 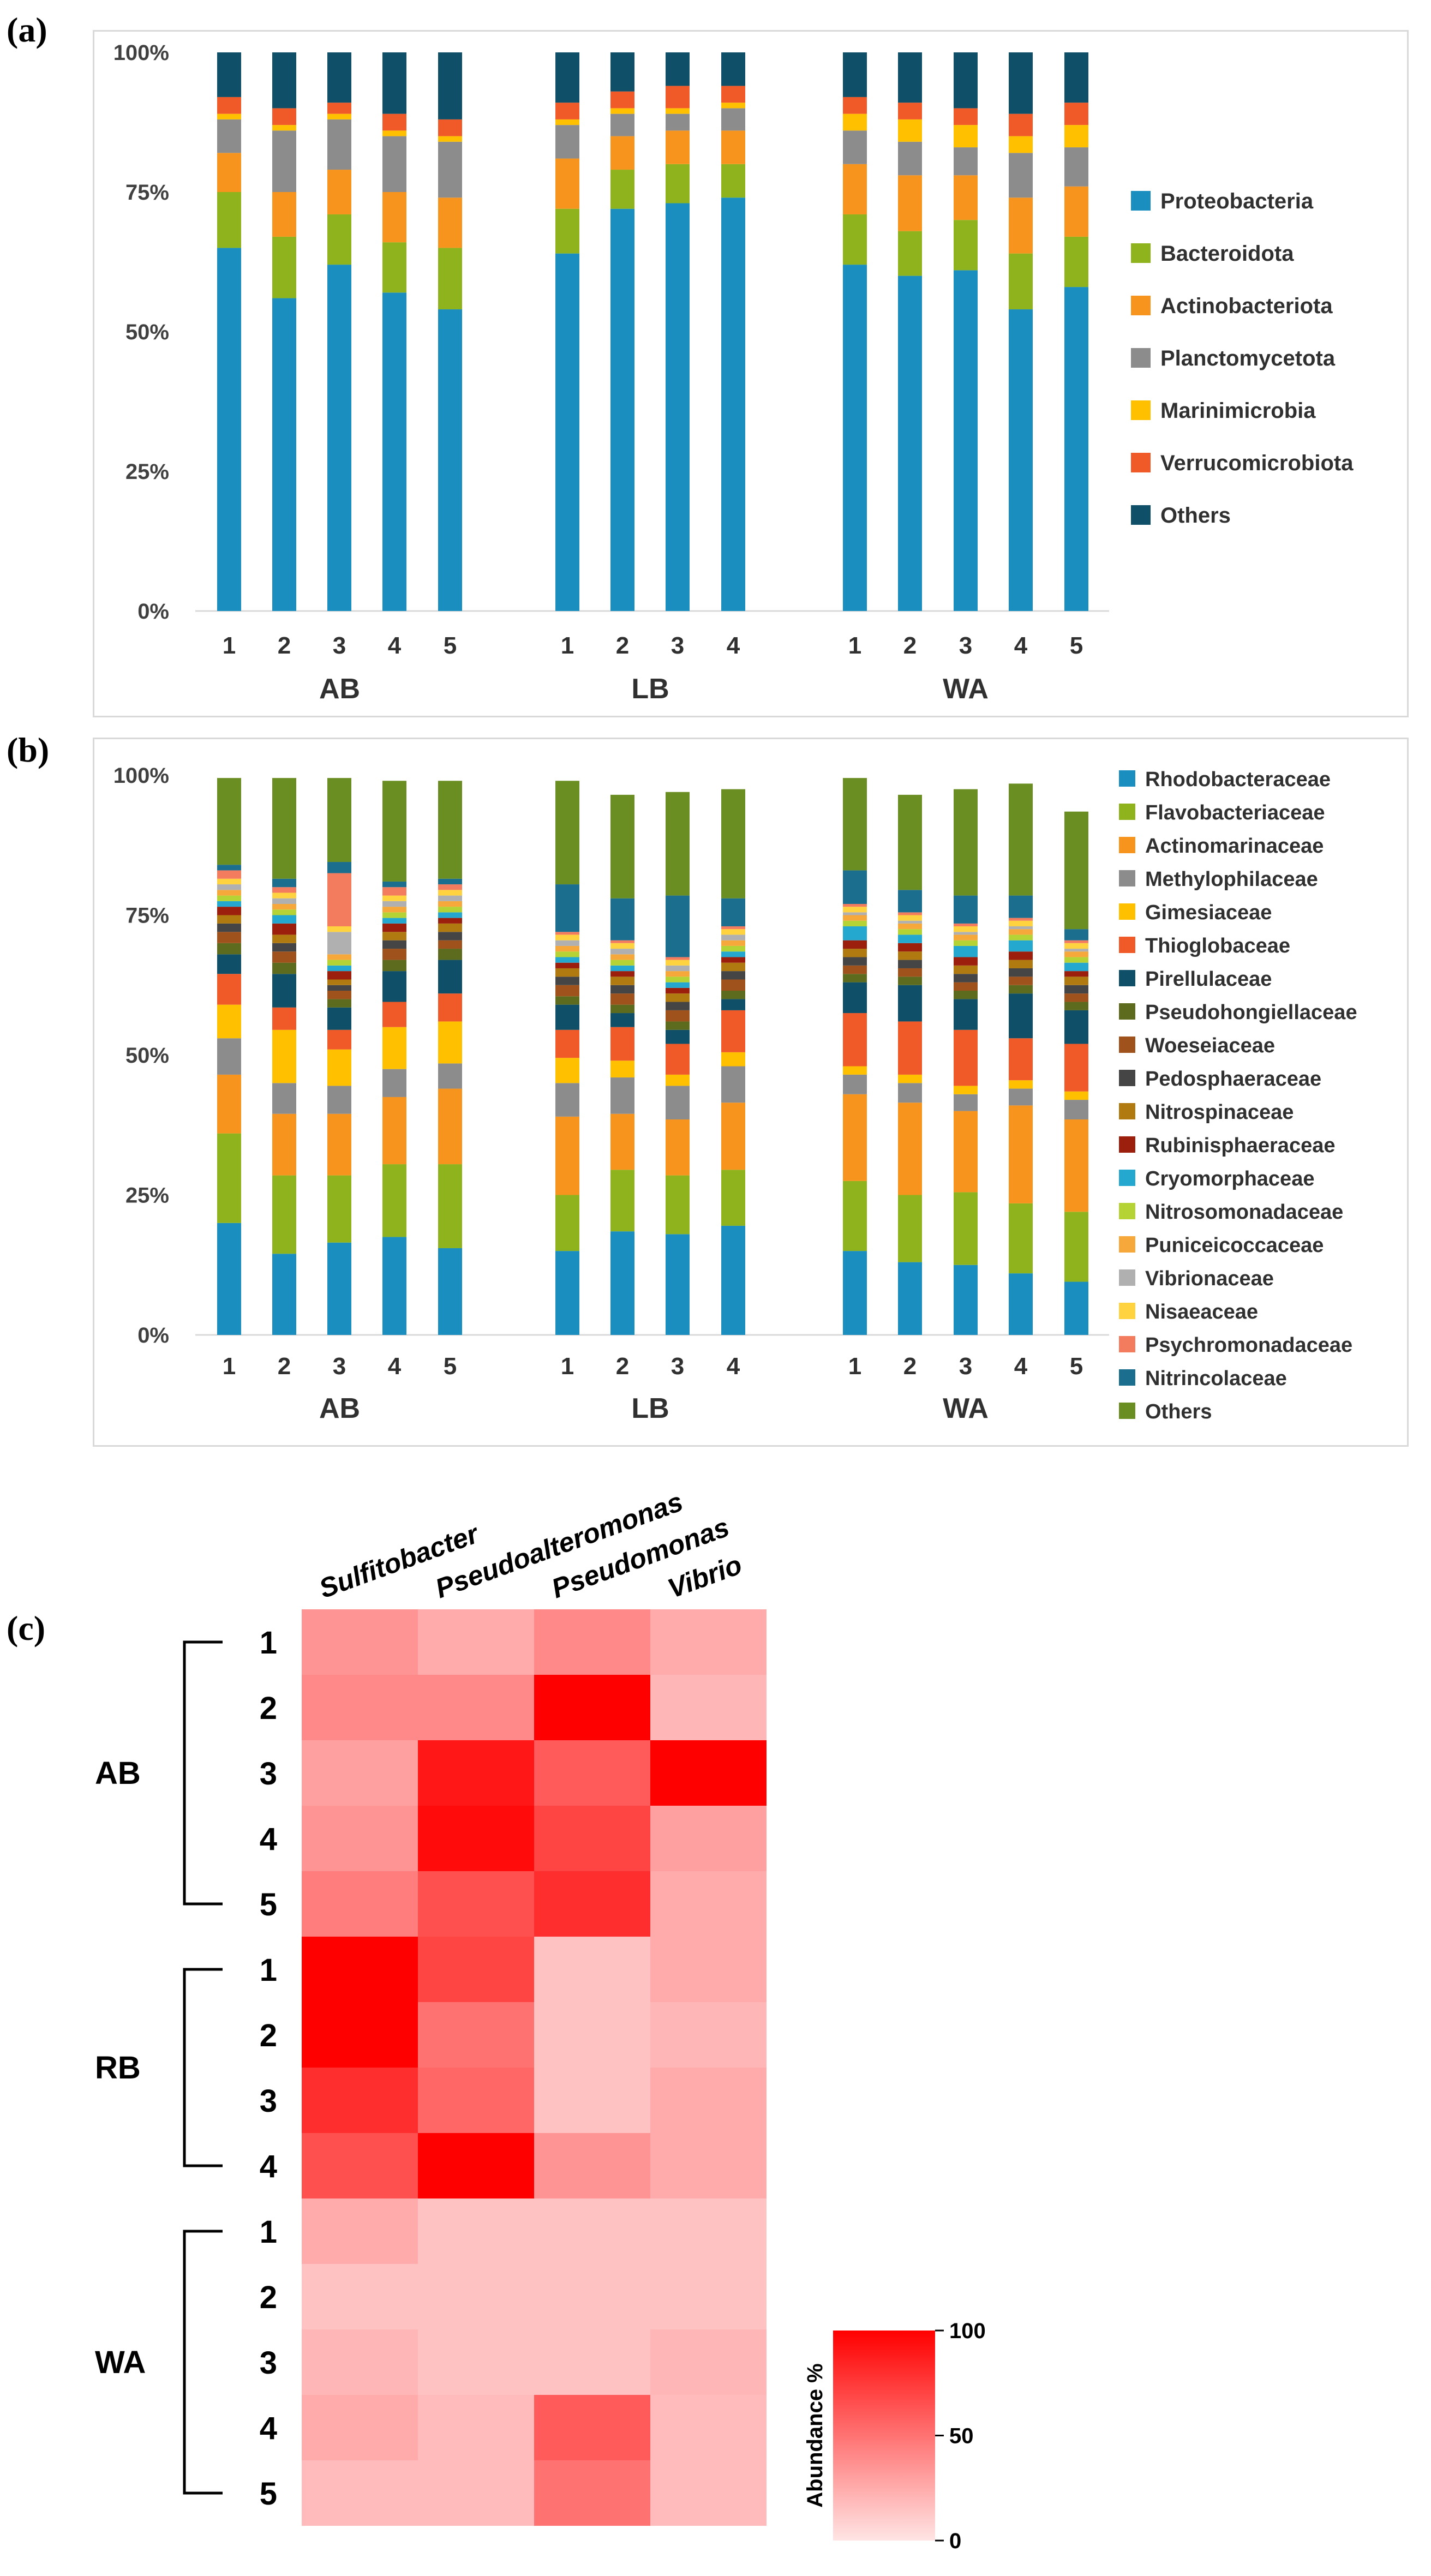 I want to click on x-tick-label: 4, so click(x=1021, y=646).